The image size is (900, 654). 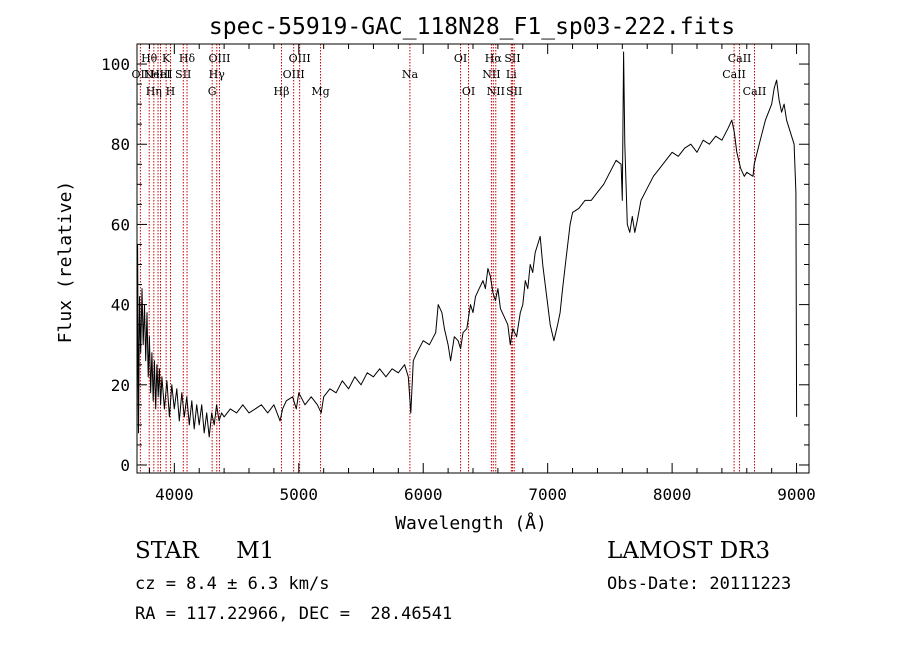 What do you see at coordinates (255, 551) in the screenshot?
I see `object-subclass-label: M1` at bounding box center [255, 551].